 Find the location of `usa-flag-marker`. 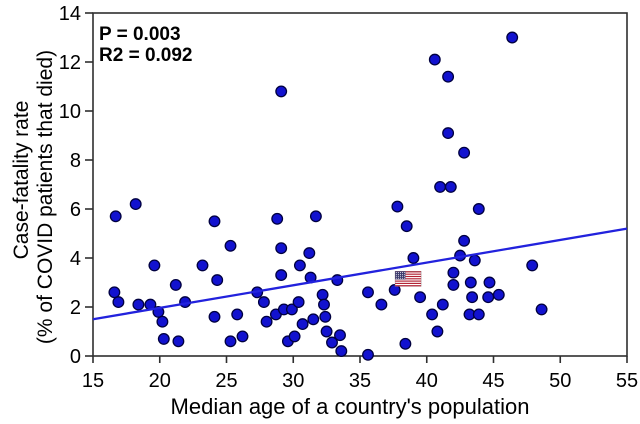

usa-flag-marker is located at coordinates (408, 279).